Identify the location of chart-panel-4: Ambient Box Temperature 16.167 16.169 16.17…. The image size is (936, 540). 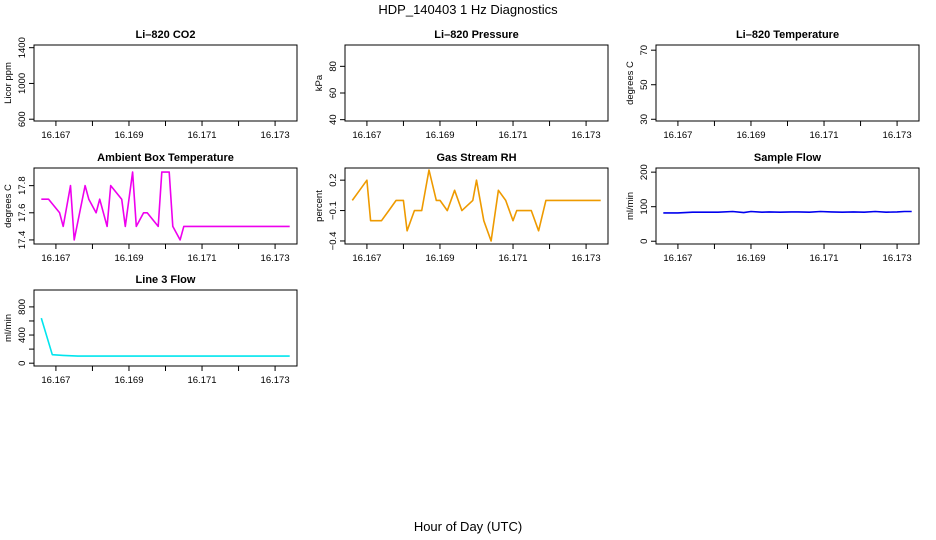
(150, 208).